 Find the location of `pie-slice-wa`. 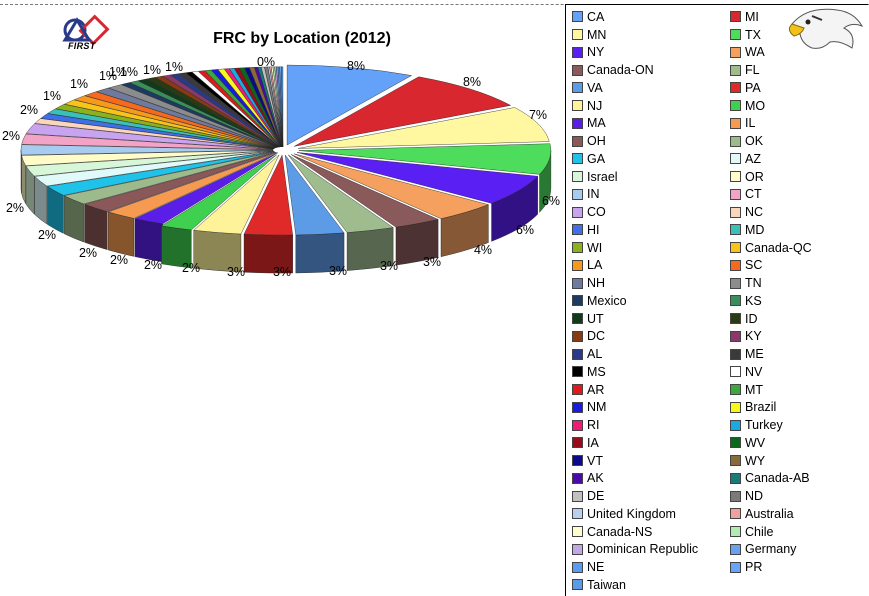

pie-slice-wa is located at coordinates (391, 205).